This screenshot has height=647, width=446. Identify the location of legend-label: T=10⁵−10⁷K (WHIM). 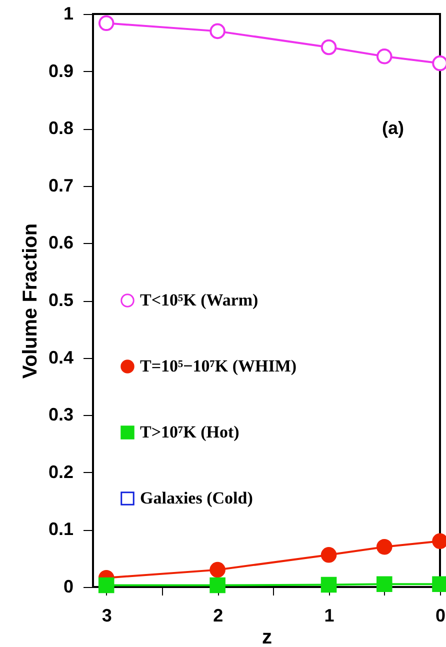
(218, 366).